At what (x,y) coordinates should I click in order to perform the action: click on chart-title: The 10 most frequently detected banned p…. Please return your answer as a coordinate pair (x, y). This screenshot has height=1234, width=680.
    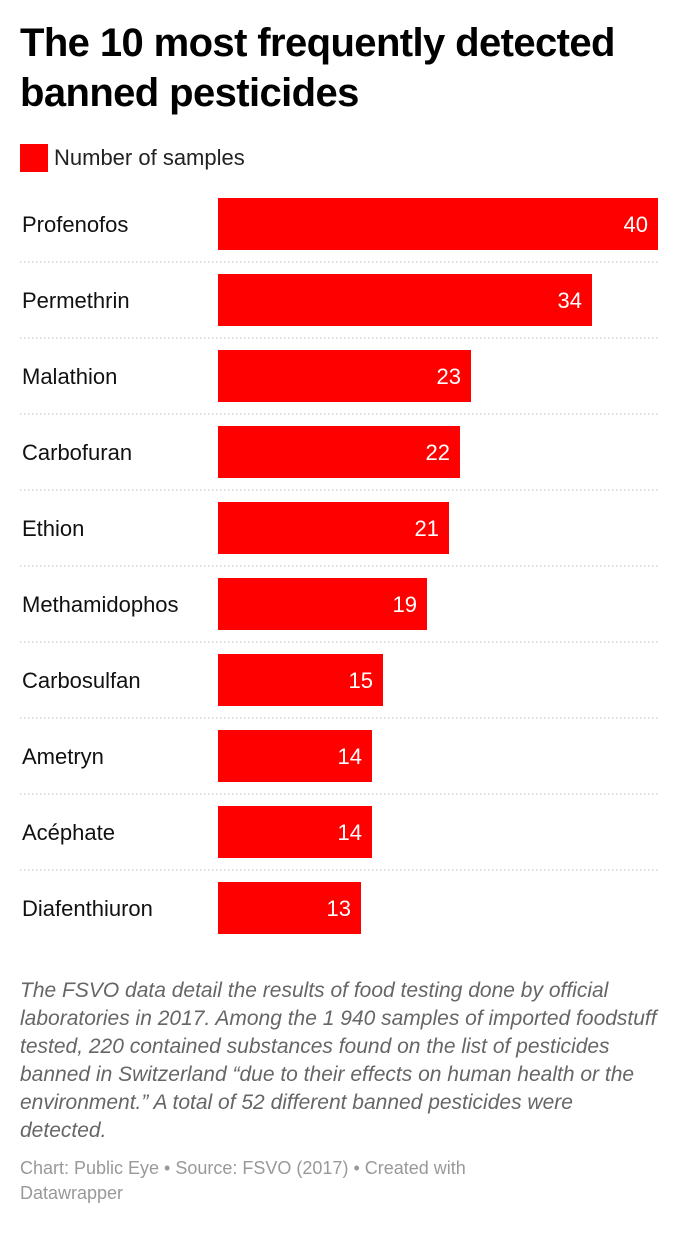
    Looking at the image, I should click on (317, 68).